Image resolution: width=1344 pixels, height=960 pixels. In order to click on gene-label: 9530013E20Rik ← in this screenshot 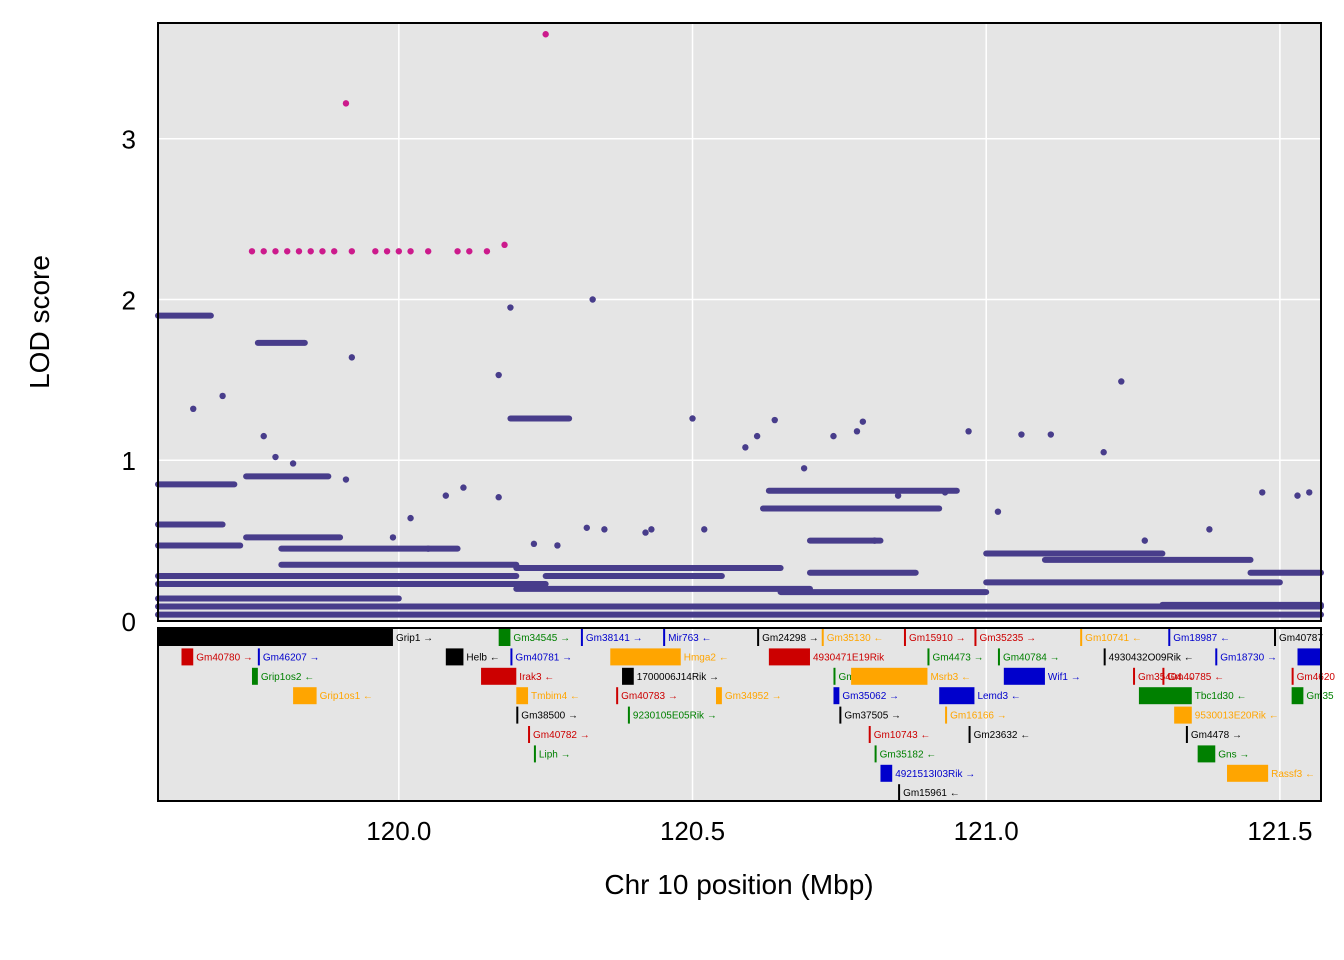, I will do `click(1237, 716)`.